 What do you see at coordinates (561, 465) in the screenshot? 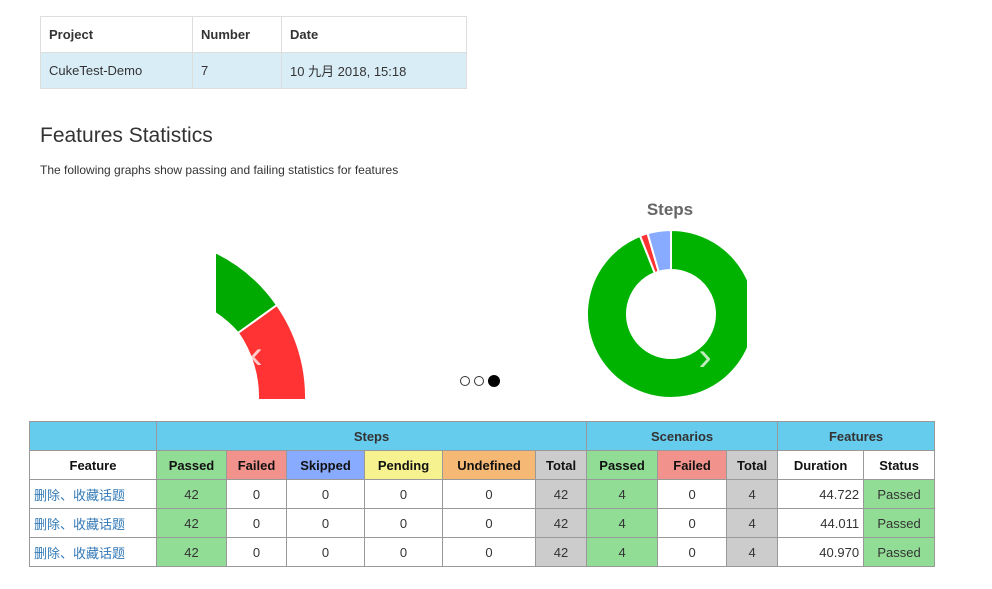
I see `col-steps-total: Total` at bounding box center [561, 465].